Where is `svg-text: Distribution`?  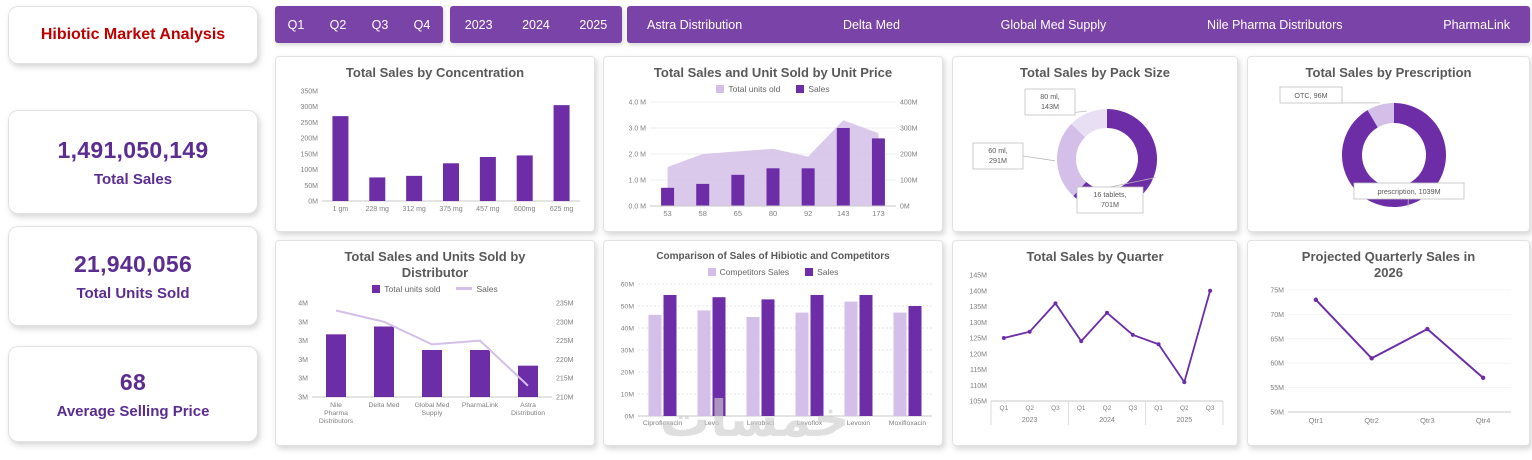
svg-text: Distribution is located at coordinates (528, 413).